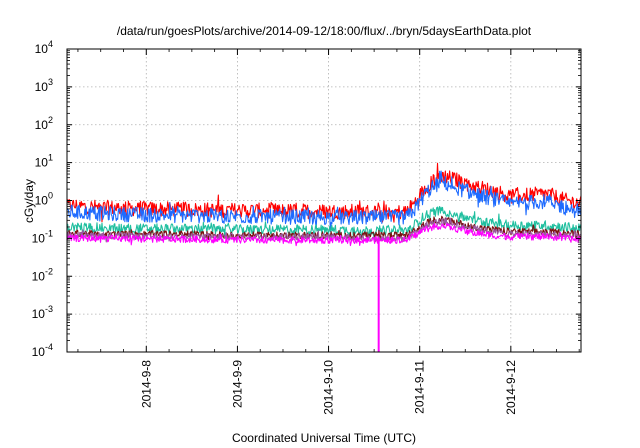  I want to click on x-tick-label: 2014-9-10, so click(329, 387).